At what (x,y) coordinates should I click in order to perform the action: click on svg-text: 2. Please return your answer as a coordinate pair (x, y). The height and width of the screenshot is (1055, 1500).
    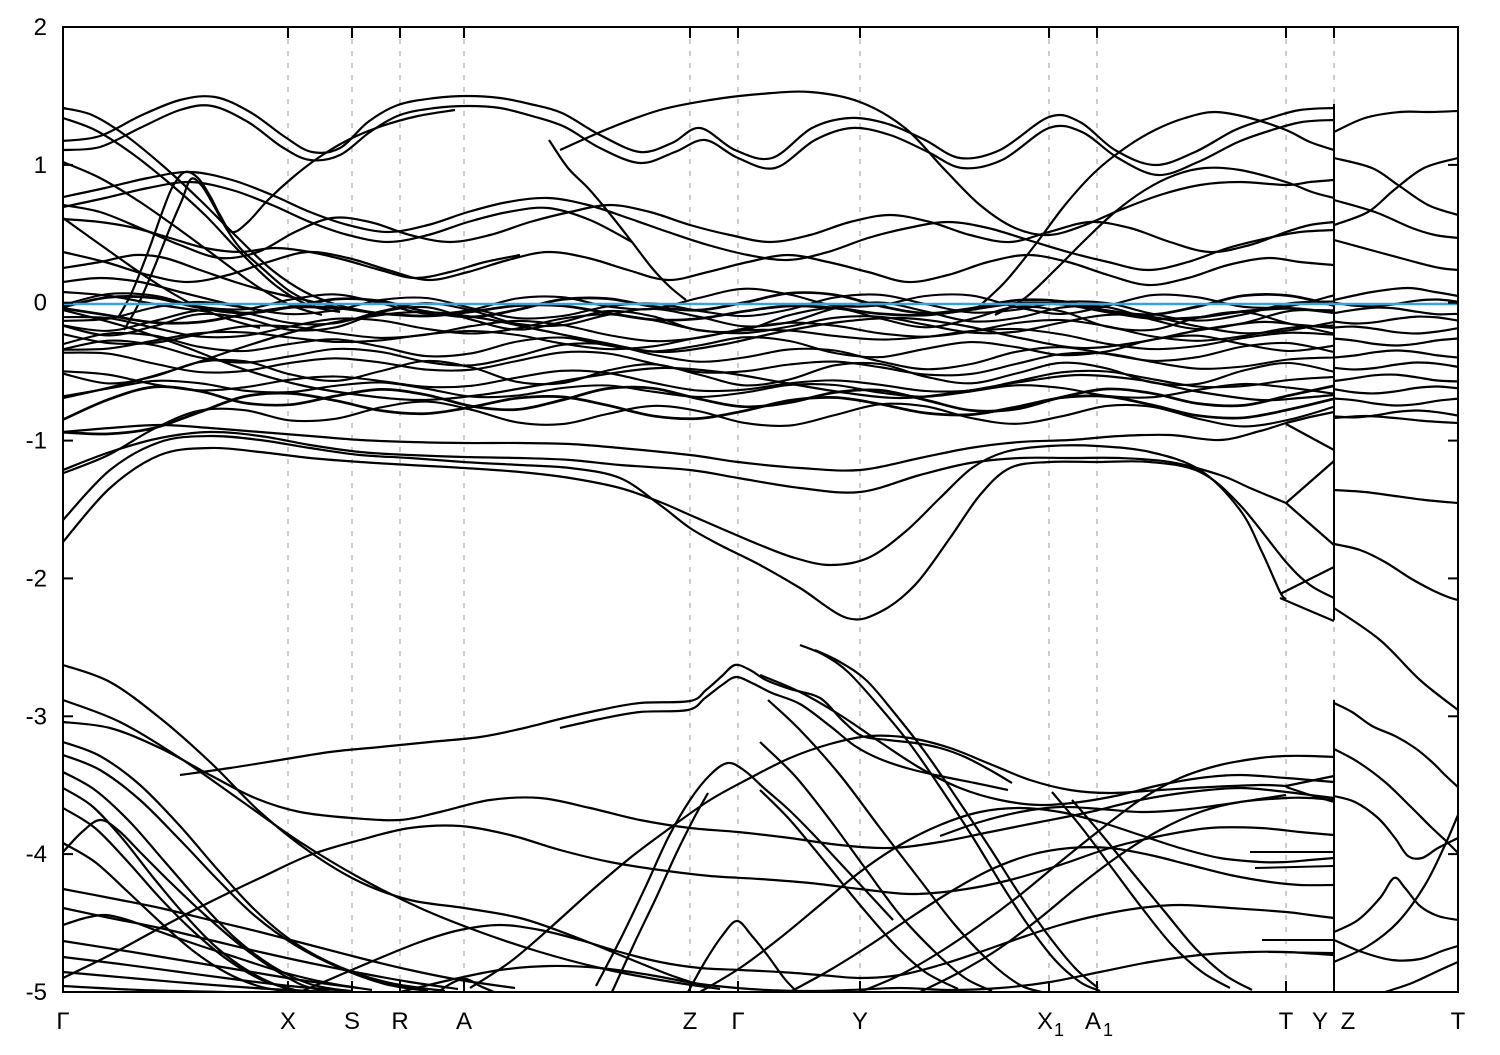
    Looking at the image, I should click on (40, 27).